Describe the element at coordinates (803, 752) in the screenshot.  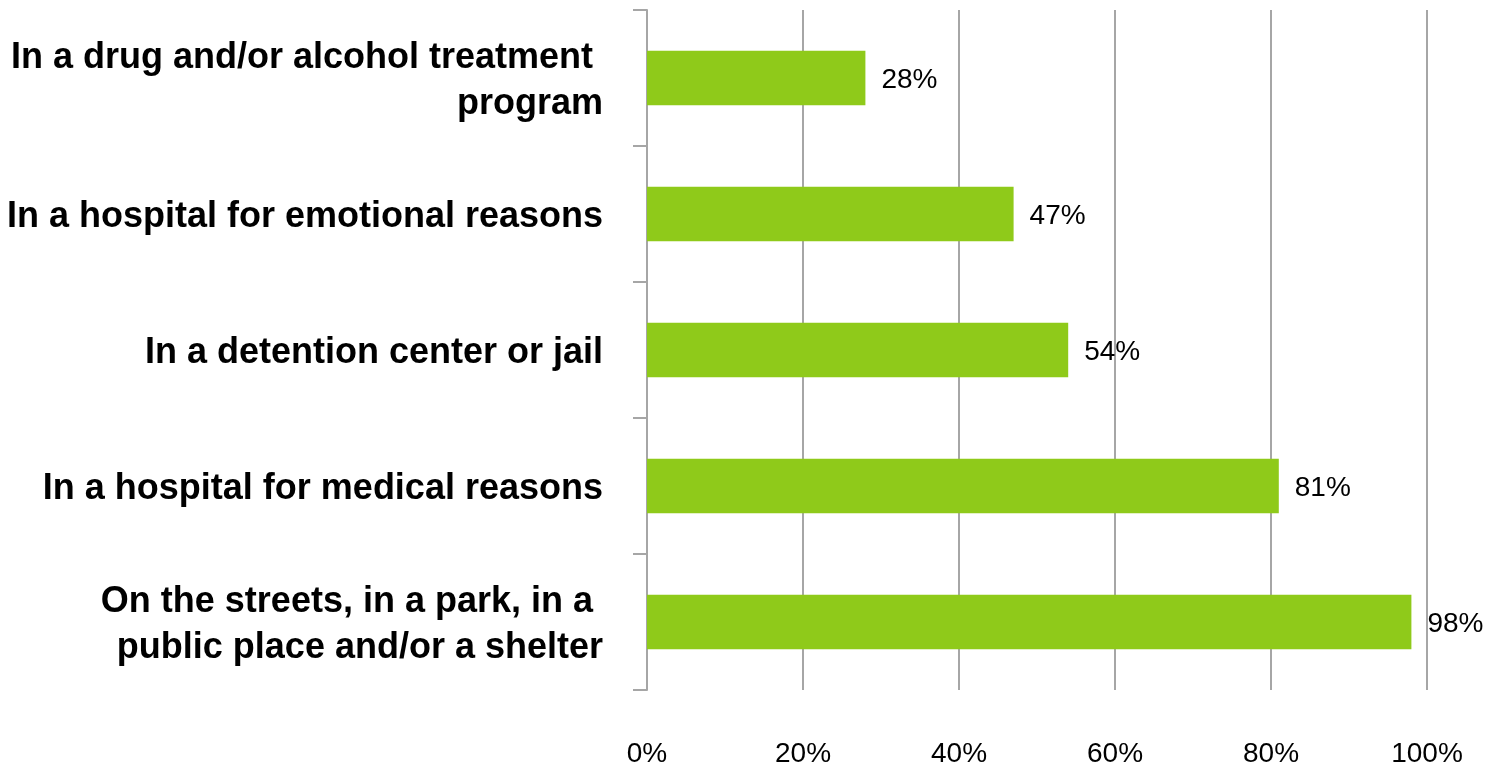
I see `x-tick-label: 20%` at that location.